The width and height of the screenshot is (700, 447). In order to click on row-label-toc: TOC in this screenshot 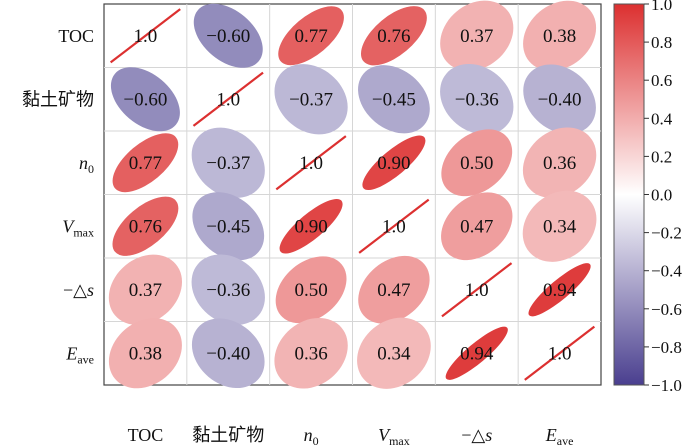, I will do `click(76, 36)`.